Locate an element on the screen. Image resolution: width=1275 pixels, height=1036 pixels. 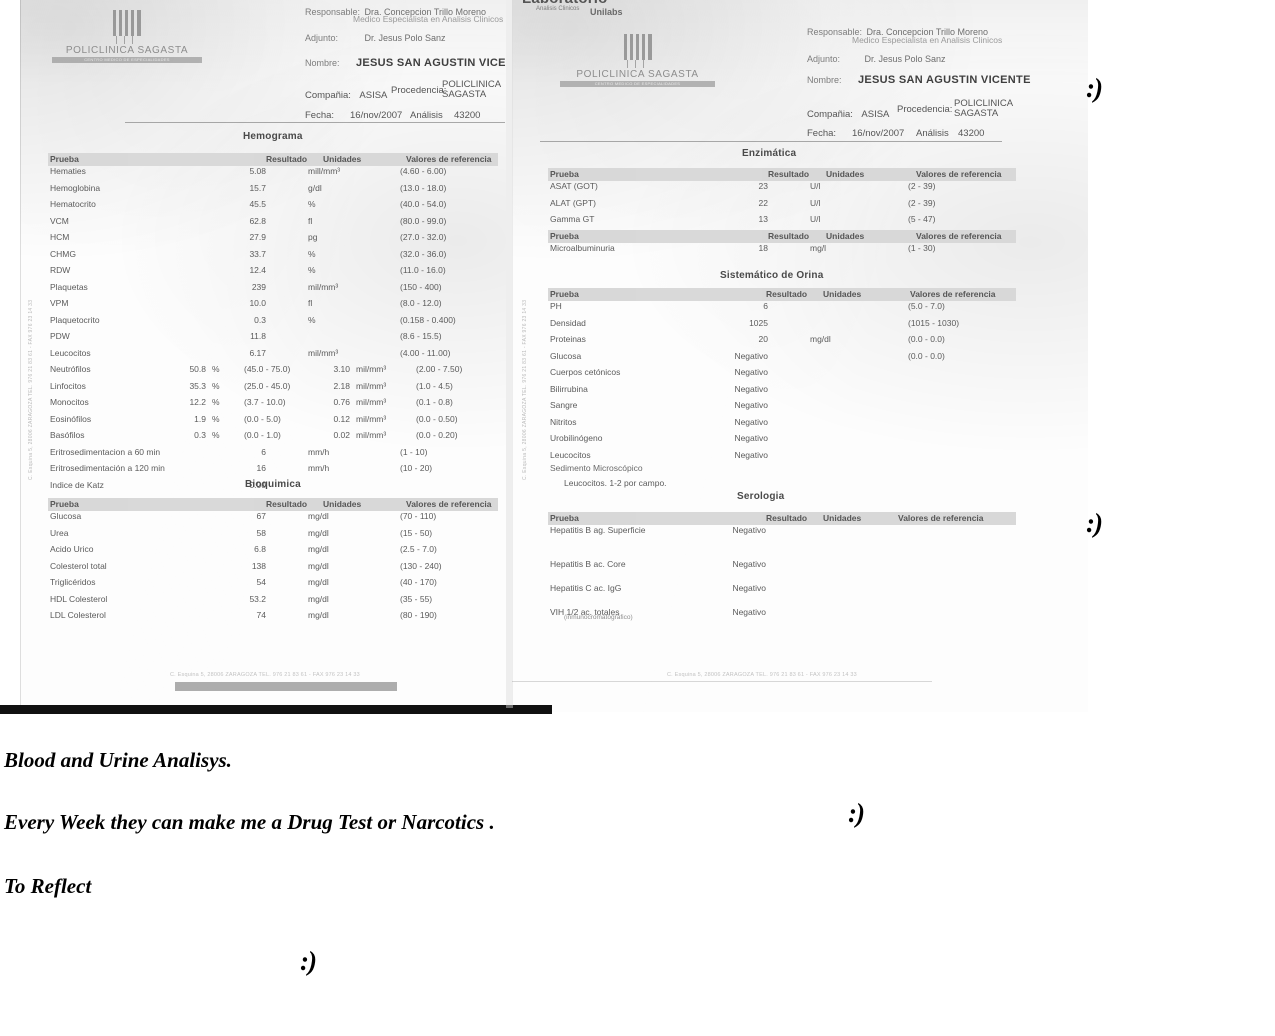
row-absolute: 3.10 is located at coordinates (341, 369).